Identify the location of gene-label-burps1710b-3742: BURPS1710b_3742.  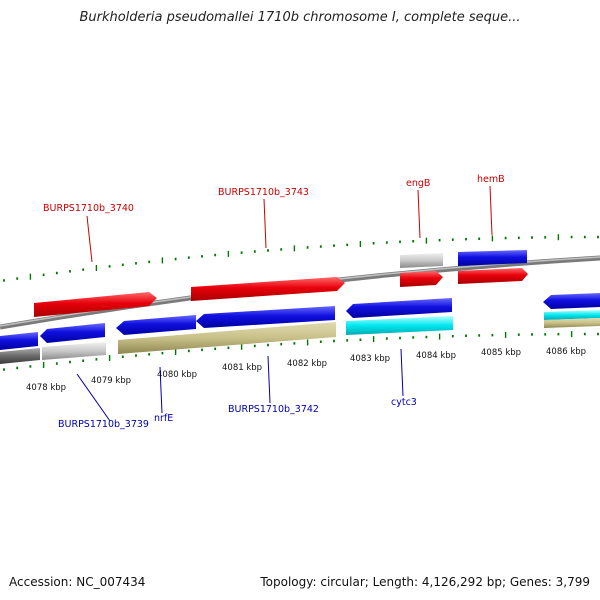
(273, 409).